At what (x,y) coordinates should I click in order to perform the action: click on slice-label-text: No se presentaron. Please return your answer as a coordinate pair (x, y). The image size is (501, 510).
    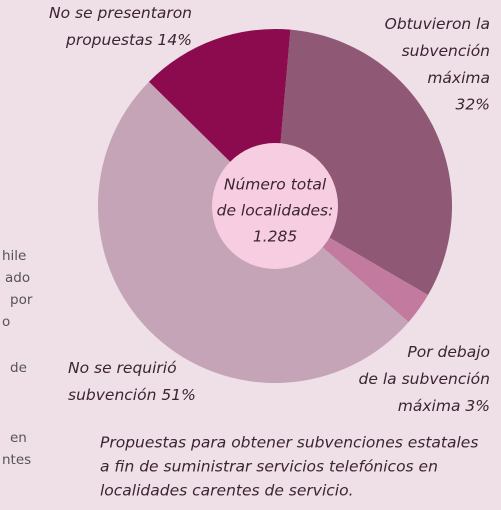
    Looking at the image, I should click on (120, 13).